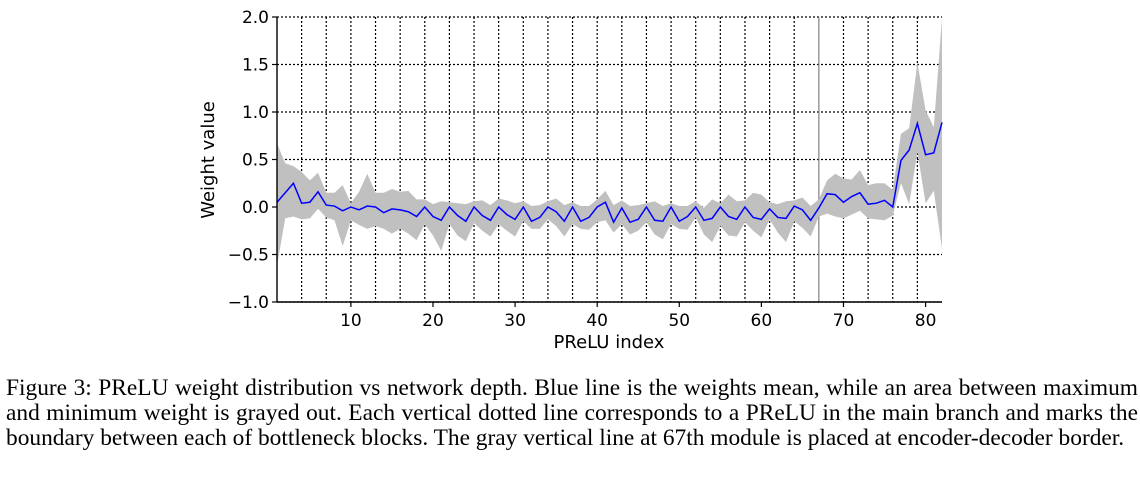 This screenshot has height=501, width=1140. Describe the element at coordinates (248, 303) in the screenshot. I see `y-tick-label: −1.0` at that location.